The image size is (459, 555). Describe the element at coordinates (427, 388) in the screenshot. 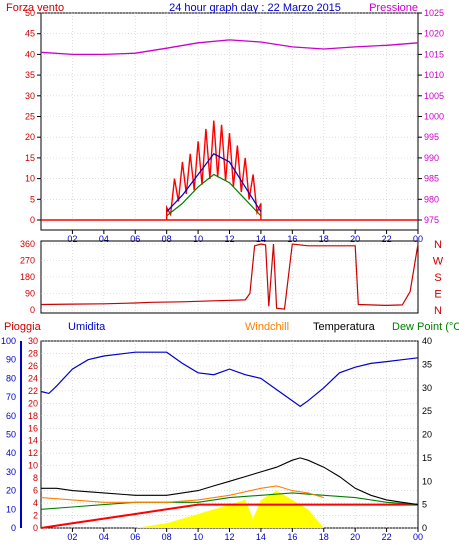

I see `temperature-tick-label: 30` at that location.